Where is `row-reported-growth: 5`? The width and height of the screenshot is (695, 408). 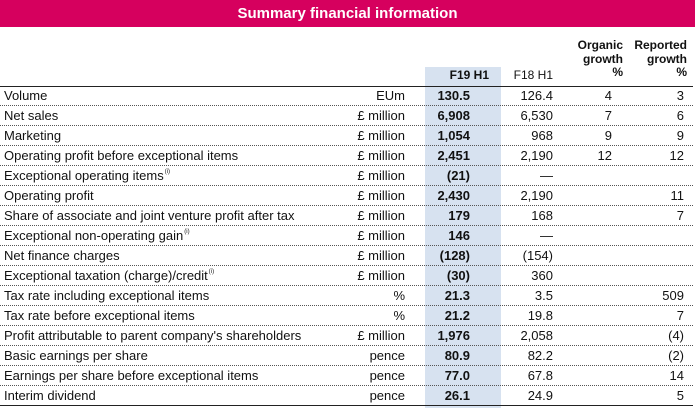
row-reported-growth: 5 is located at coordinates (680, 396).